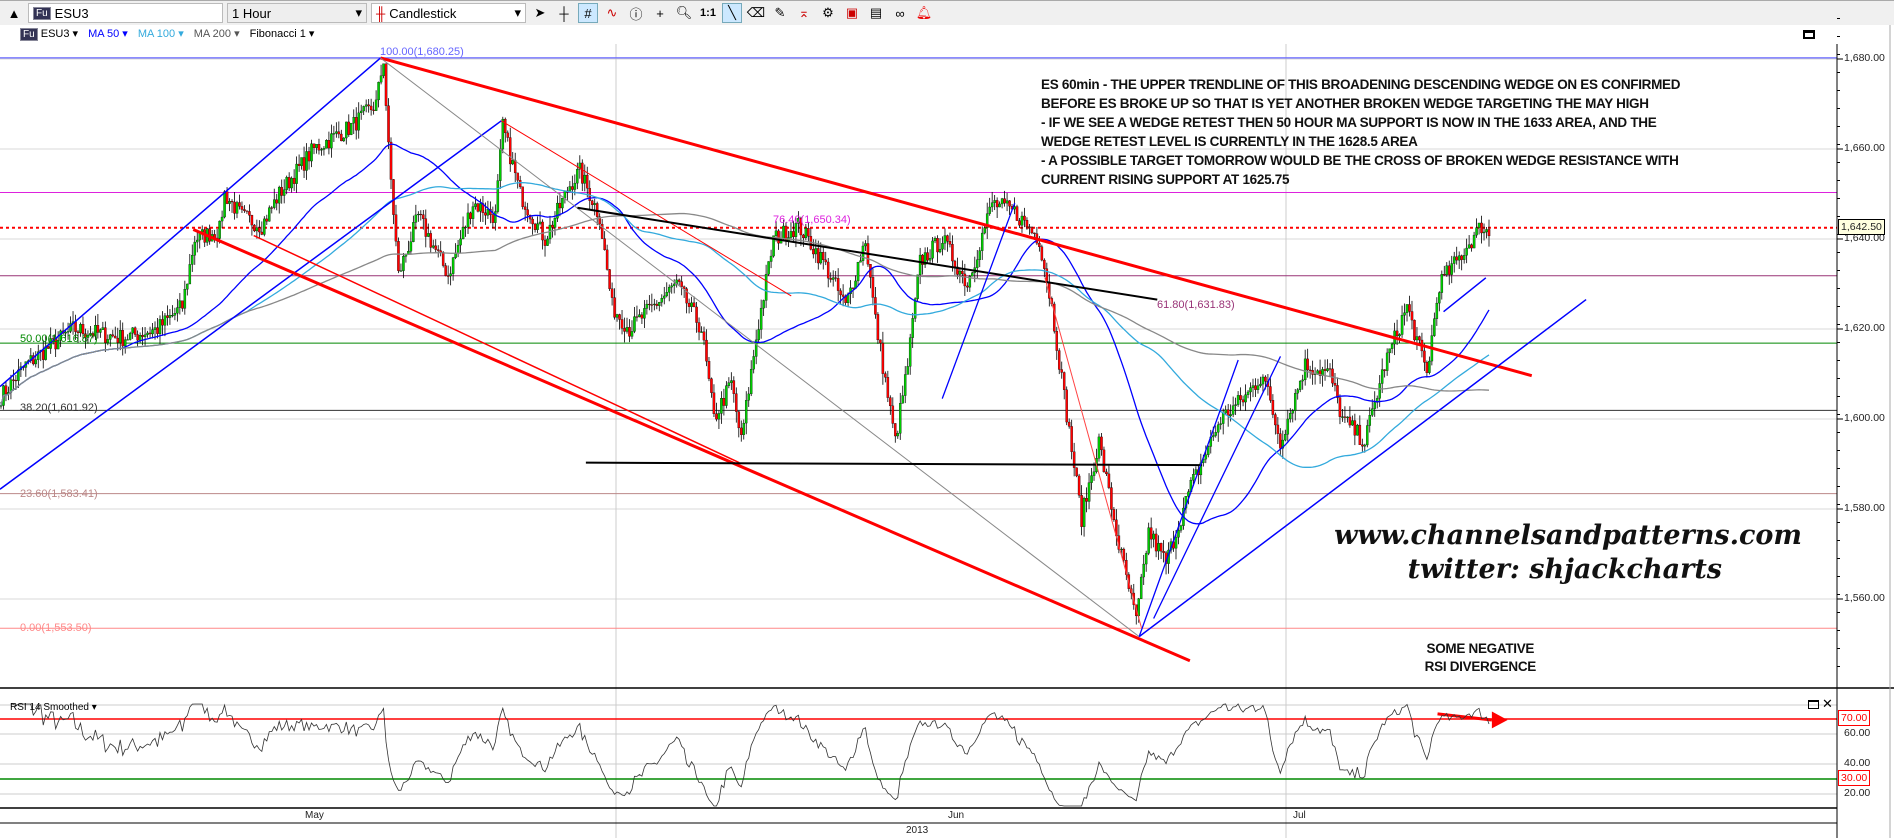 The image size is (1894, 838). I want to click on rsi-line, so click(750, 755).